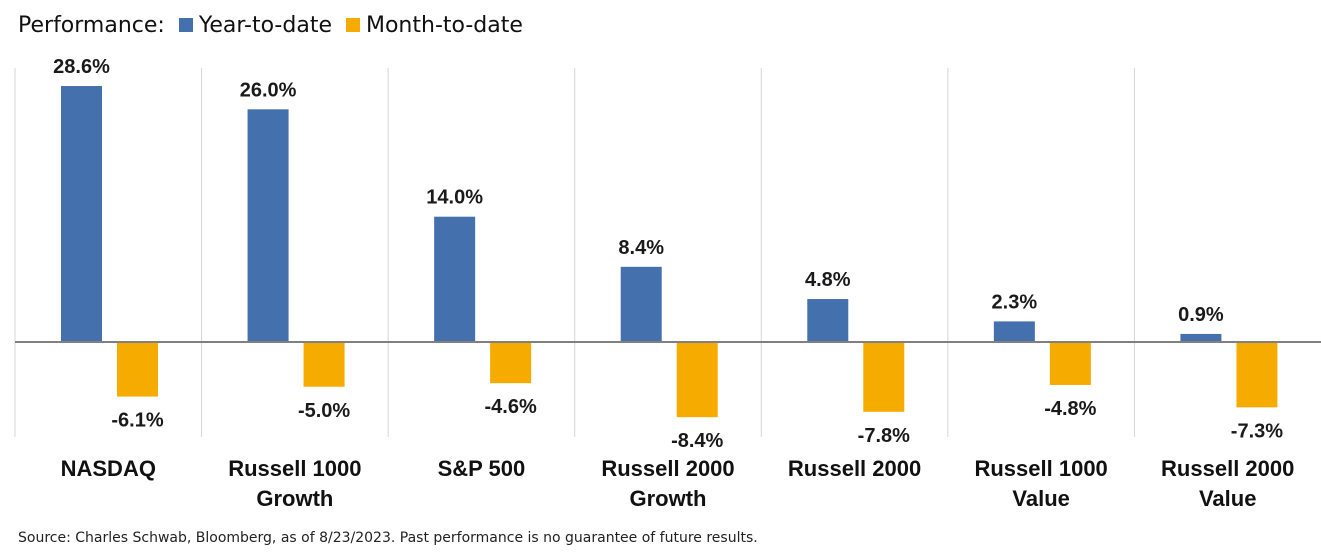  Describe the element at coordinates (697, 441) in the screenshot. I see `data-label: -8.4%` at that location.